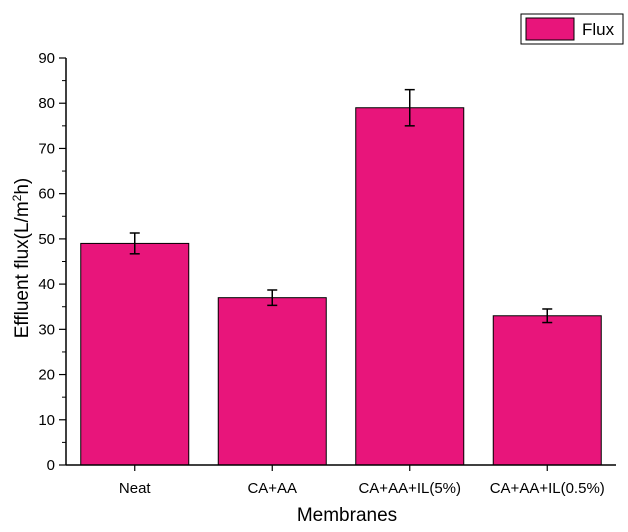  I want to click on y-tick-label: 20, so click(46, 375).